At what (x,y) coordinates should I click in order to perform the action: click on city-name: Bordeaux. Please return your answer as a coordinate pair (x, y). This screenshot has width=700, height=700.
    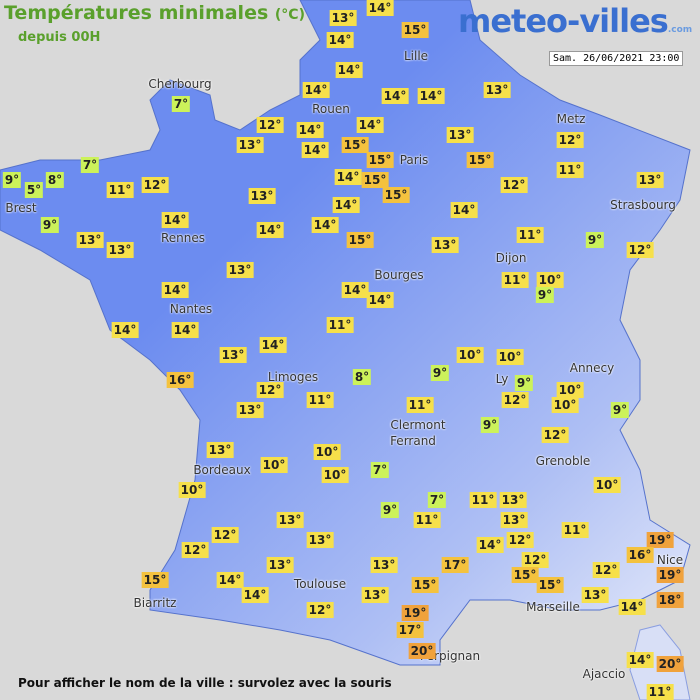
    Looking at the image, I should click on (222, 470).